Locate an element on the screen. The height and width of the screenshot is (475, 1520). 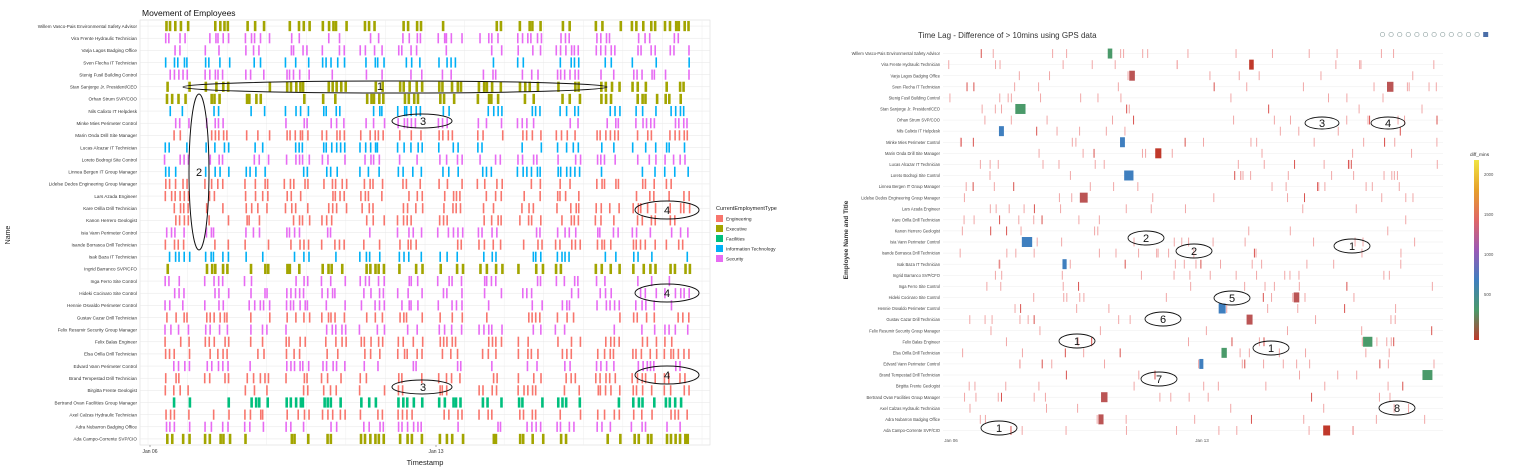
autoscale-icon is located at coordinates (1443, 34).